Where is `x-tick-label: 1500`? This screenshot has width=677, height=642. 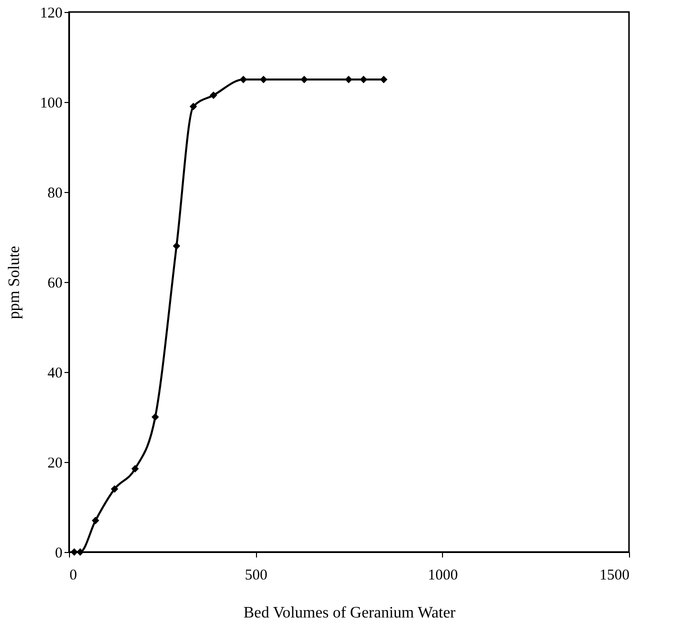
x-tick-label: 1500 is located at coordinates (615, 576).